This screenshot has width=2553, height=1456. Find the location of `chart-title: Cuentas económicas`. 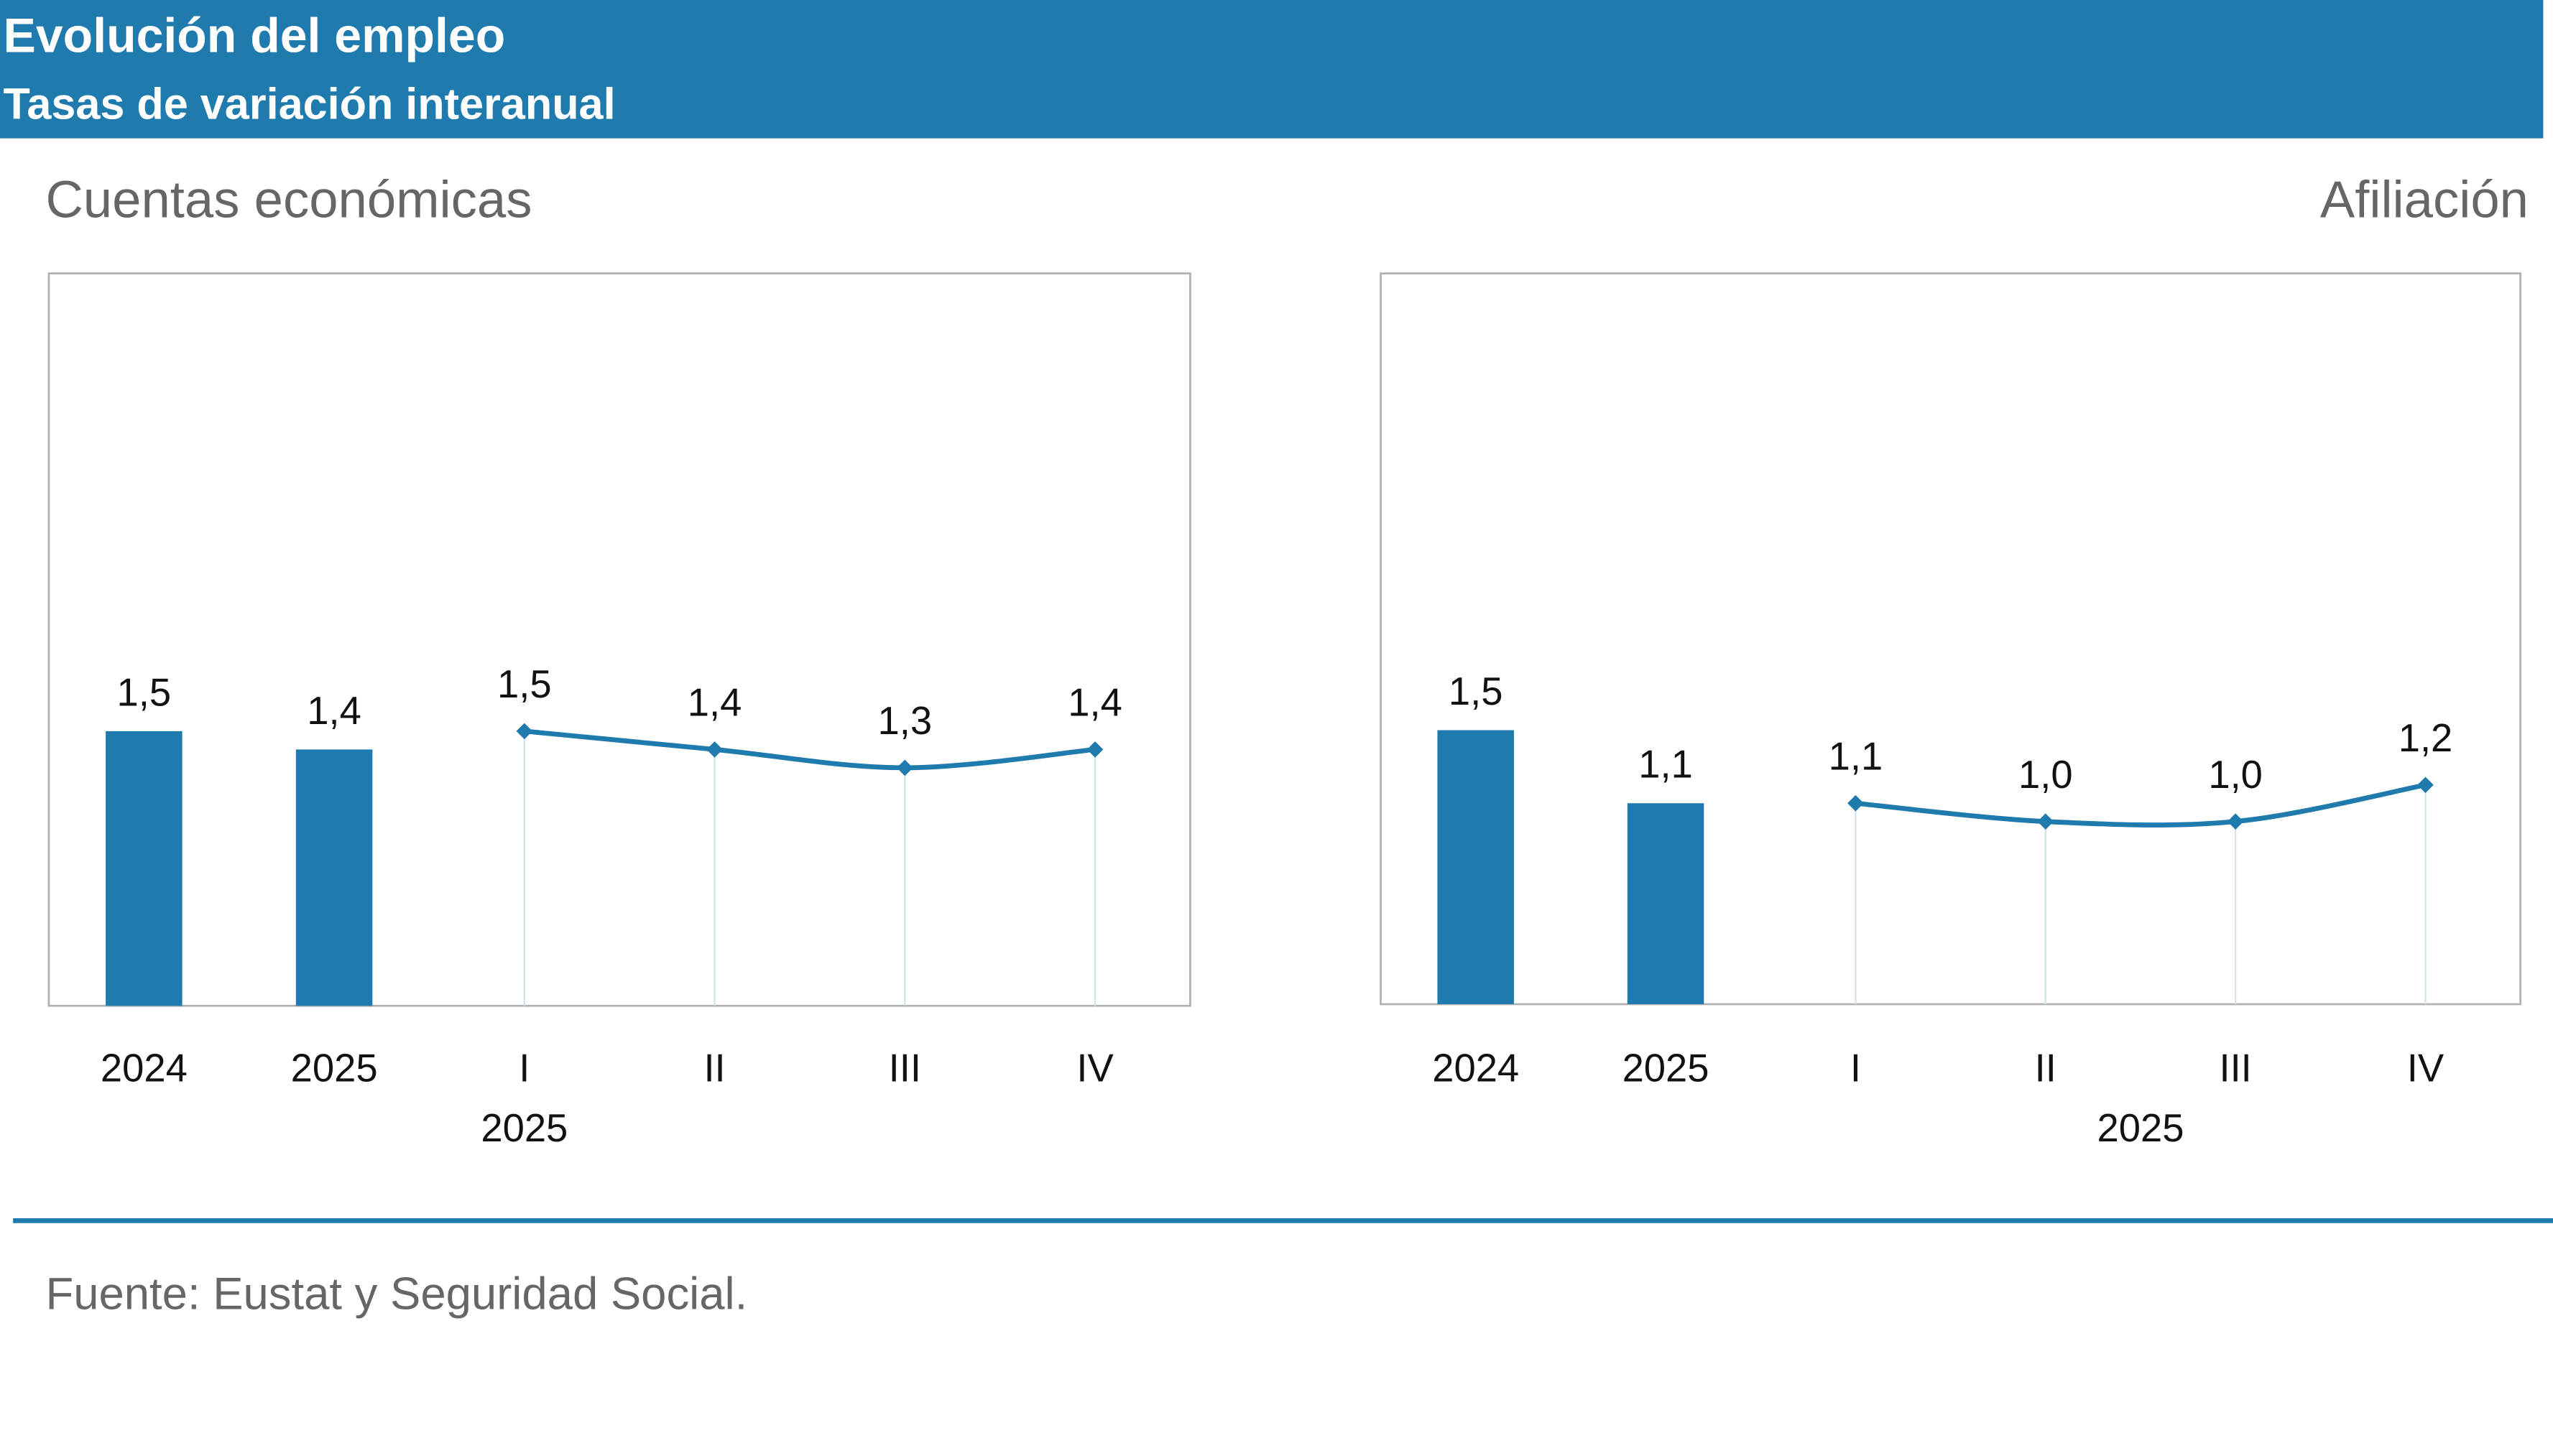

chart-title: Cuentas económicas is located at coordinates (288, 199).